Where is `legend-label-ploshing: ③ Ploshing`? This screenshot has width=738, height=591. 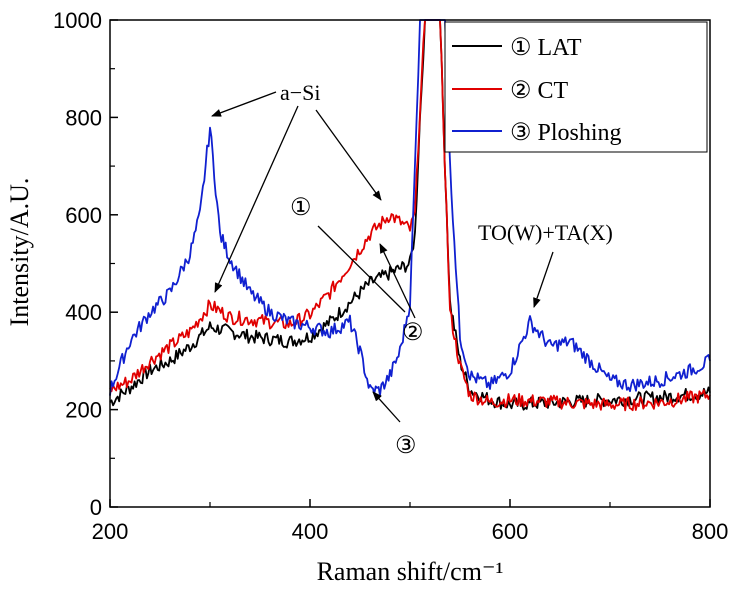
legend-label-ploshing: ③ Ploshing is located at coordinates (566, 133).